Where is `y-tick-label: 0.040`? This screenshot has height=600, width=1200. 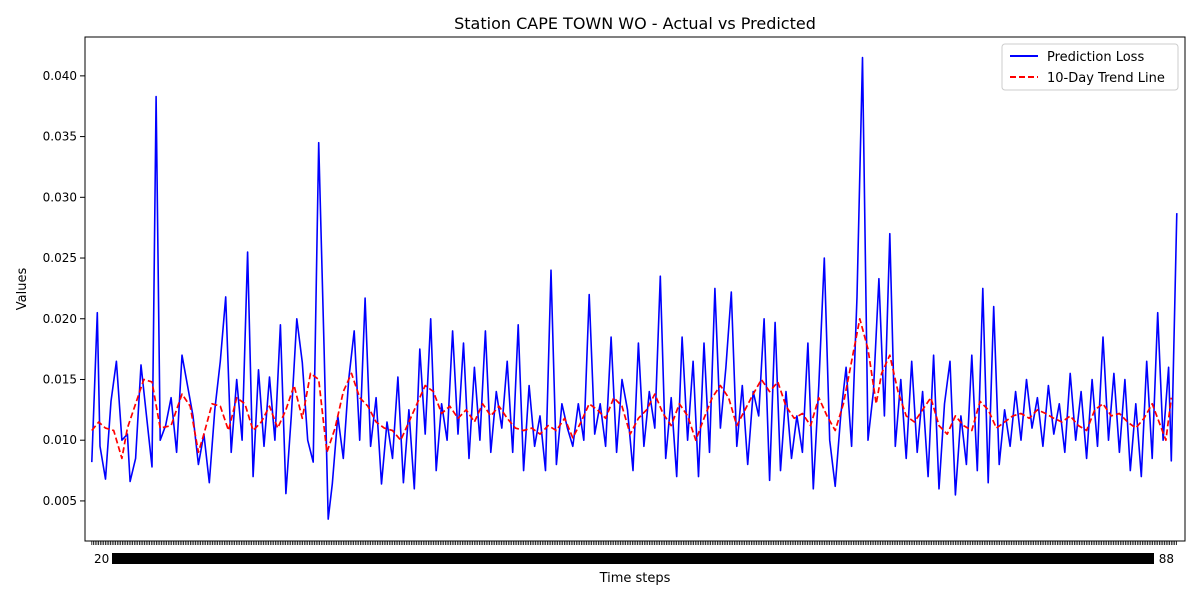 y-tick-label: 0.040 is located at coordinates (60, 76).